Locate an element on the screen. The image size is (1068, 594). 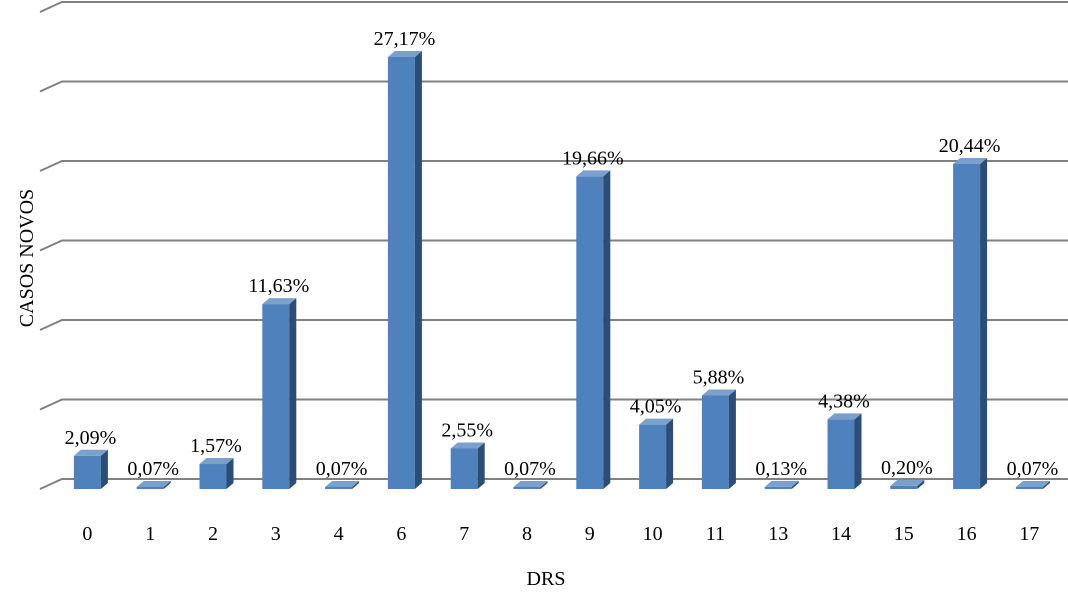
data-label: 19,66% is located at coordinates (593, 158).